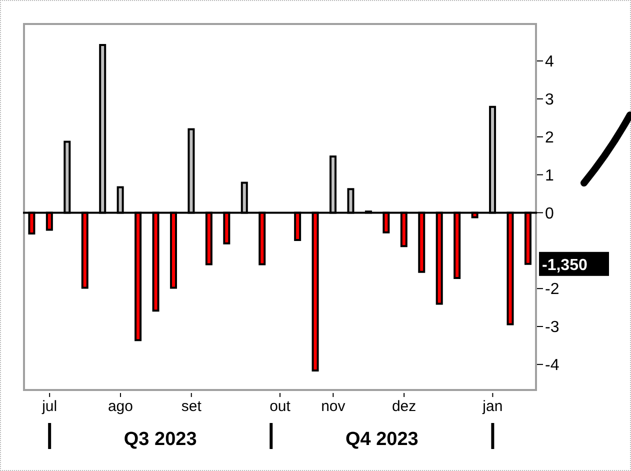 This screenshot has width=631, height=471. I want to click on text: -1,350, so click(565, 265).